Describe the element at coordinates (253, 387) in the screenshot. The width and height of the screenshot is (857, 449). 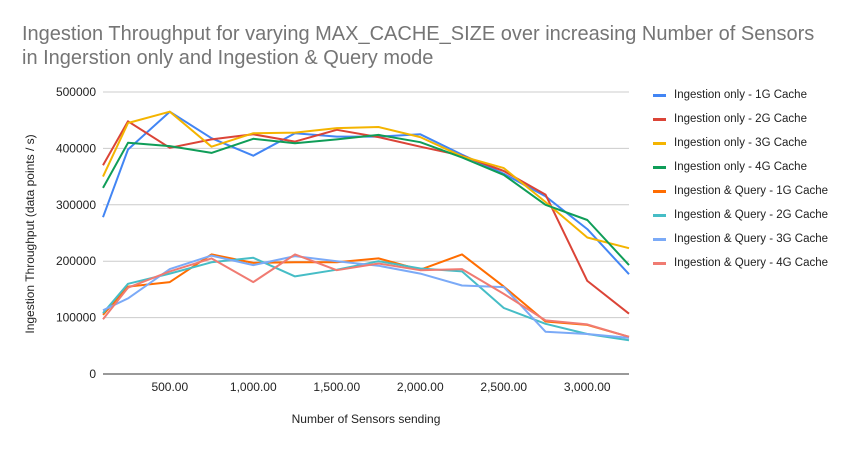
I see `x-tick-label: 1,000.00` at that location.